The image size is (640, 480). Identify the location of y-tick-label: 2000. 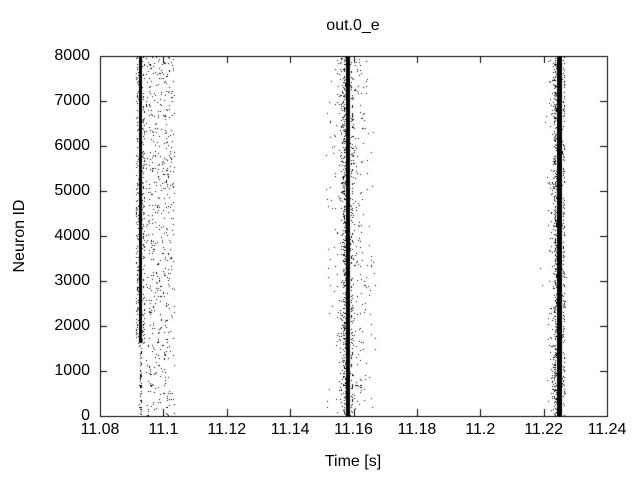
(72, 325).